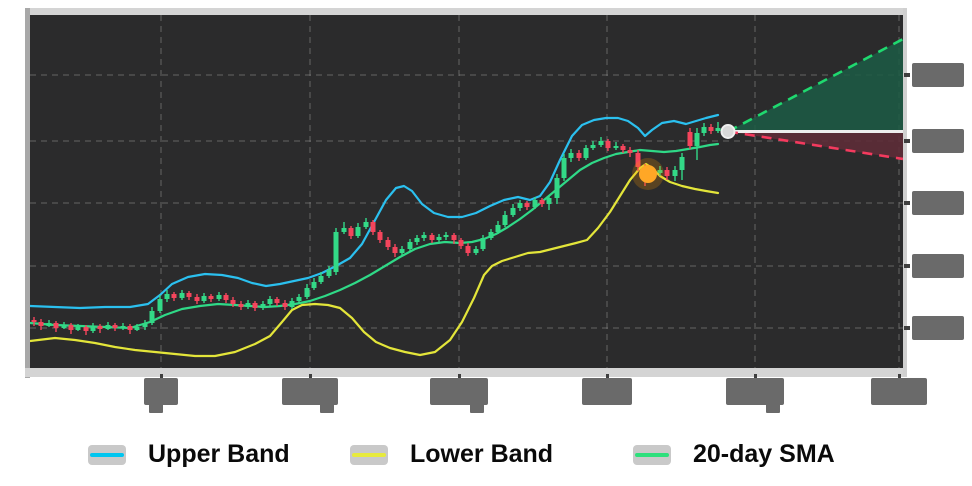 Image resolution: width=972 pixels, height=486 pixels. I want to click on chart-frame-left, so click(27, 193).